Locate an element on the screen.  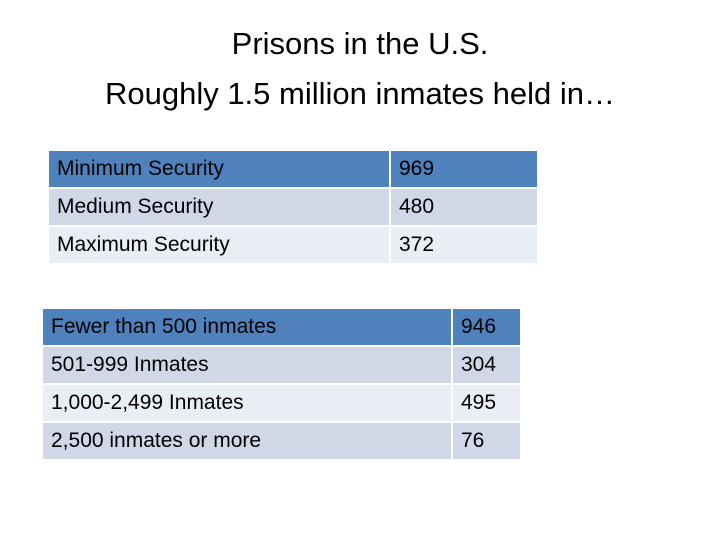
row-label: 2,500 inmates or more is located at coordinates (247, 441).